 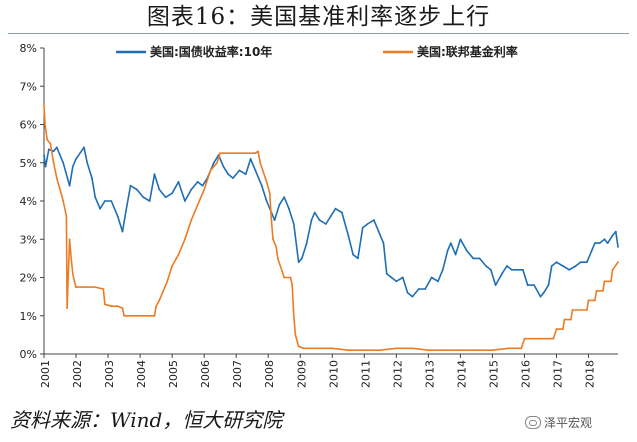 I want to click on x-tick-label: 2002, so click(x=77, y=374).